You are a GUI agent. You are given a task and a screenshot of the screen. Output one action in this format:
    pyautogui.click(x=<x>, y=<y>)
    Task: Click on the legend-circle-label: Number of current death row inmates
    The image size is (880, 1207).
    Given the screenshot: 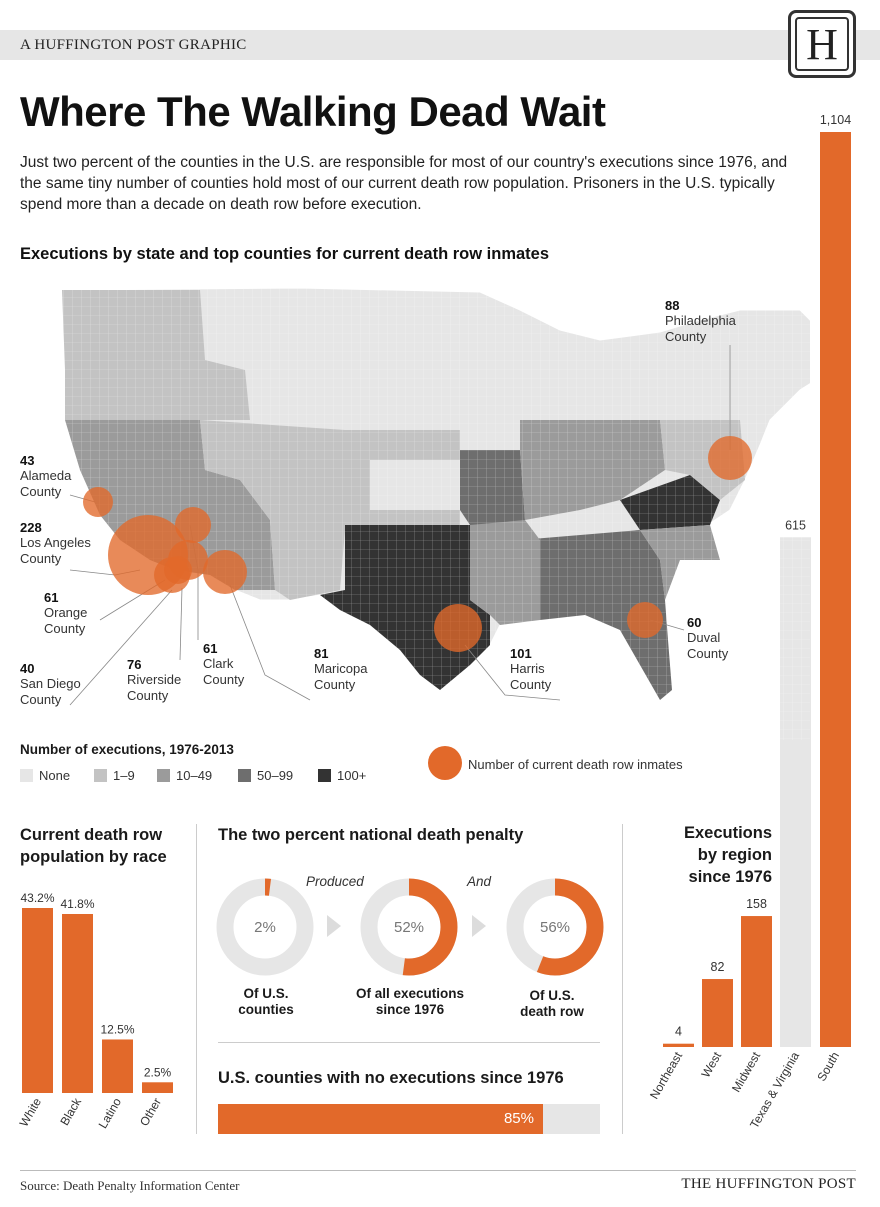 What is the action you would take?
    pyautogui.click(x=575, y=764)
    